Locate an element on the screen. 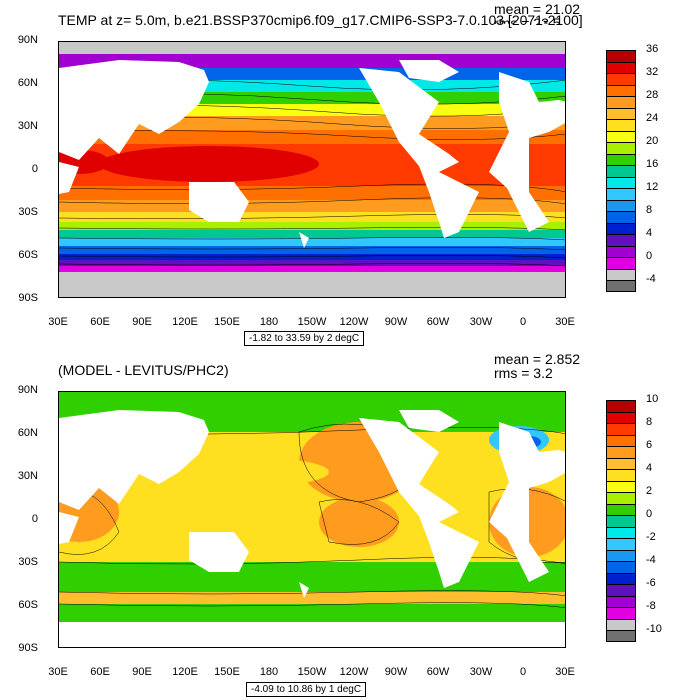 This screenshot has height=700, width=700. contour-range: -1.82 to 33.59 by 2 degC is located at coordinates (304, 338).